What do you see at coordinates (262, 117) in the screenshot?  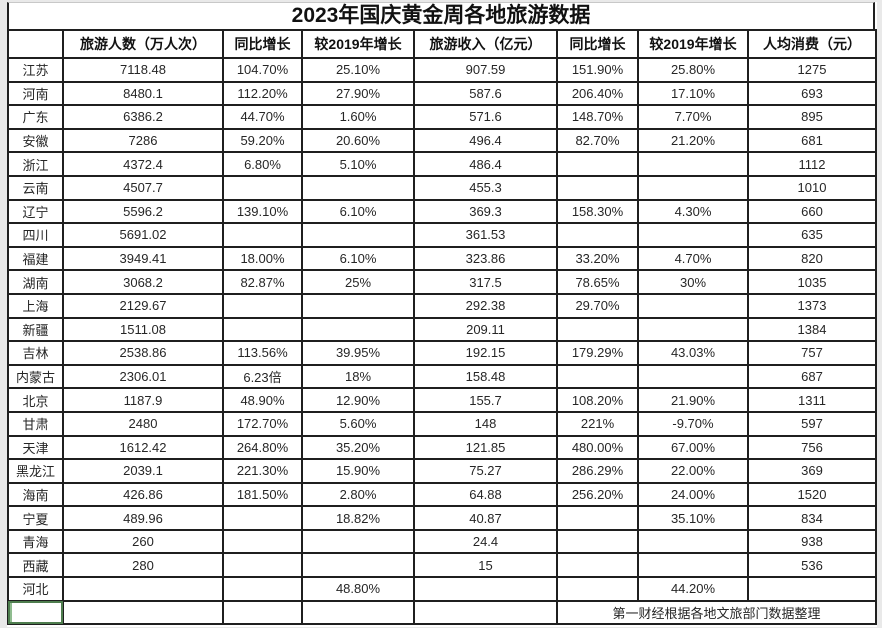 I see `tourists-yoy-cell: 44.70%` at bounding box center [262, 117].